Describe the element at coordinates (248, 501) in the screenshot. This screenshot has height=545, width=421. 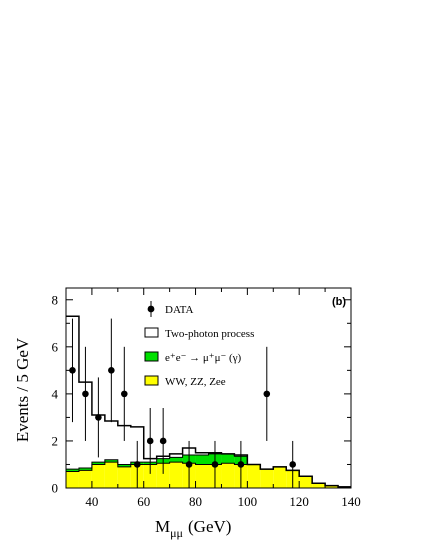
I see `x-tick-label: 100` at that location.